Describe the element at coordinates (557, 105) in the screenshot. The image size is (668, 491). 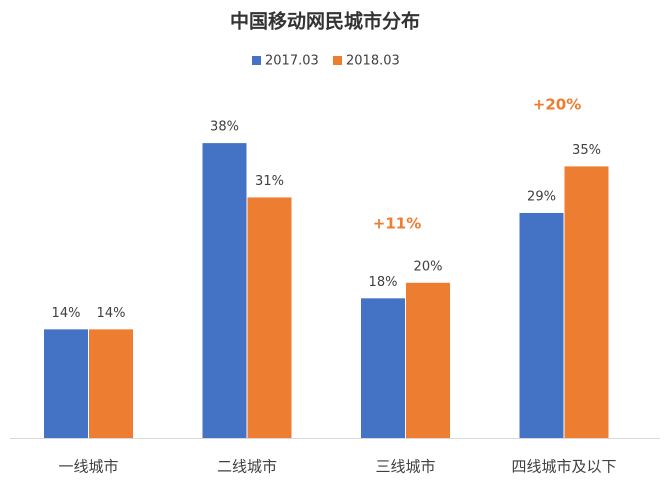
I see `annotation: +20%` at that location.